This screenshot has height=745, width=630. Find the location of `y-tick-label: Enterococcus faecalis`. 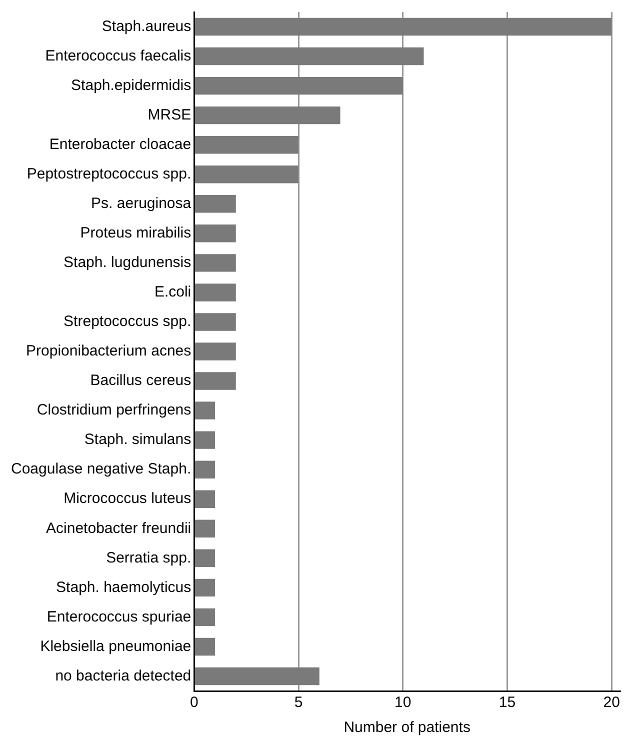

y-tick-label: Enterococcus faecalis is located at coordinates (118, 55).